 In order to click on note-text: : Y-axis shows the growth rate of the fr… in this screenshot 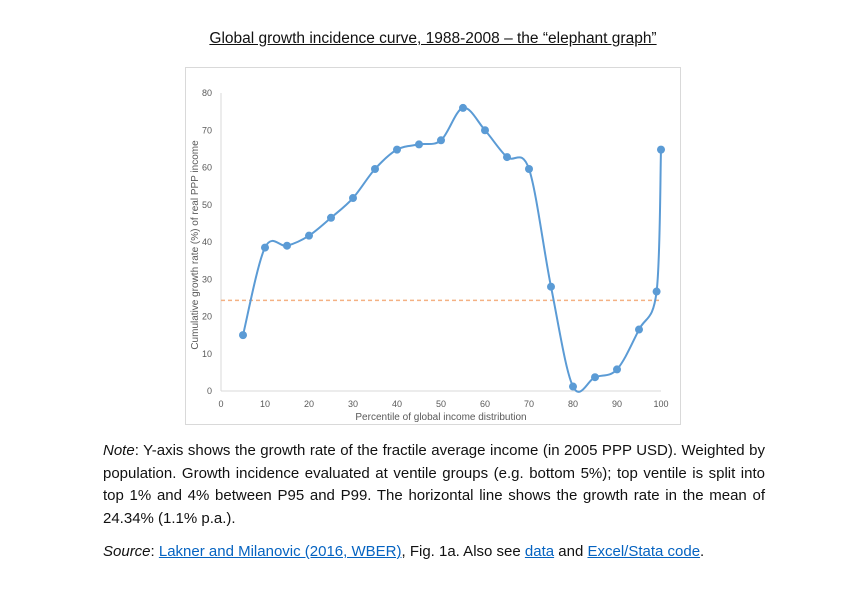, I will do `click(434, 484)`.